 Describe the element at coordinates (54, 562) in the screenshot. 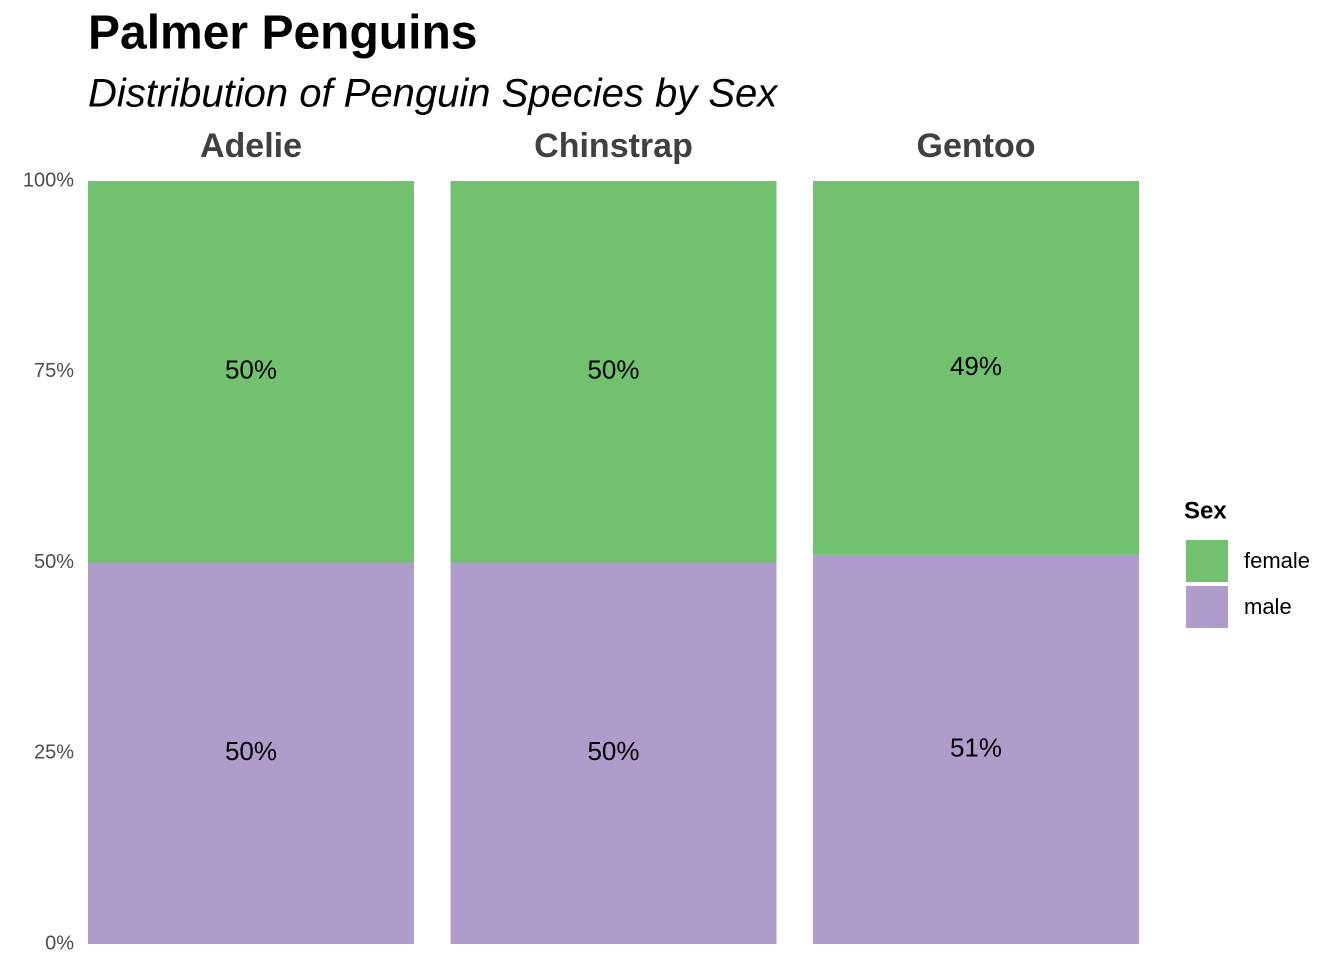

I see `y-tick-label: 50%` at that location.